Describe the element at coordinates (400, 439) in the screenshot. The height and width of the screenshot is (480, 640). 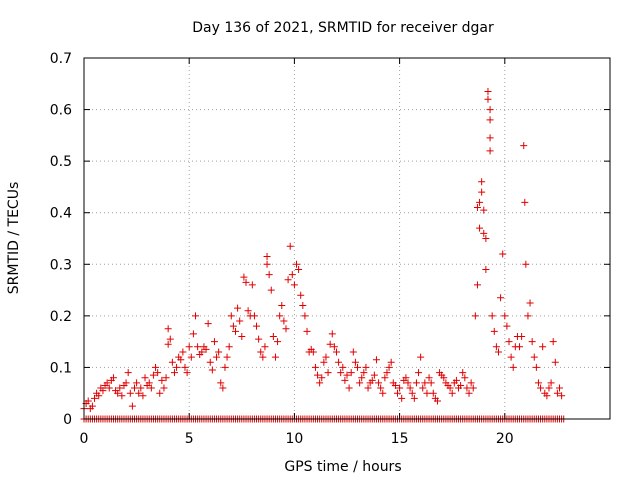
I see `x-tick-label: 15` at that location.